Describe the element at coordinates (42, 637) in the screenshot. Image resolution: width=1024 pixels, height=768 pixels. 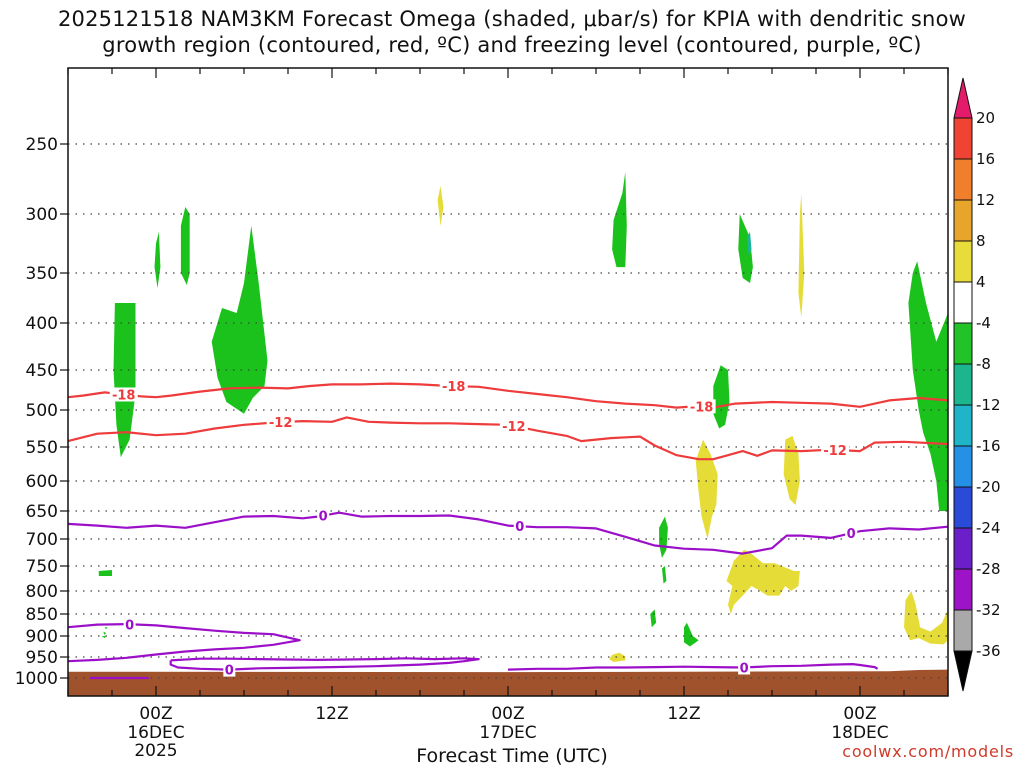
I see `y-tick-label: 900` at that location.